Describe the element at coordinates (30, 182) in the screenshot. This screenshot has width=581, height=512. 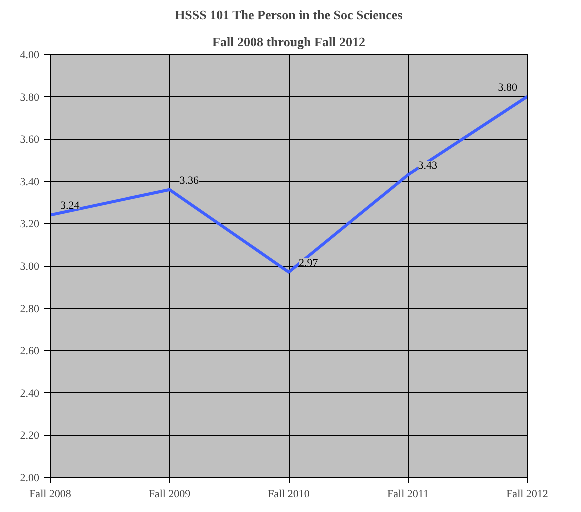
I see `y-tick-label: 3.40` at that location.